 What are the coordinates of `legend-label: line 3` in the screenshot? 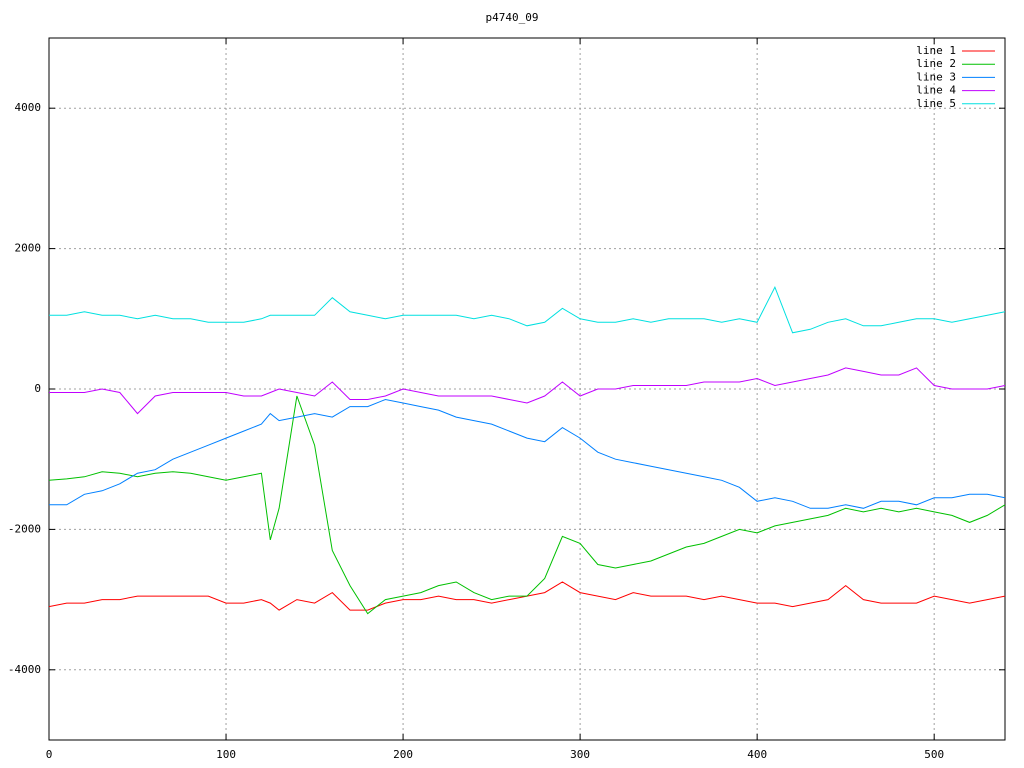 It's located at (936, 76).